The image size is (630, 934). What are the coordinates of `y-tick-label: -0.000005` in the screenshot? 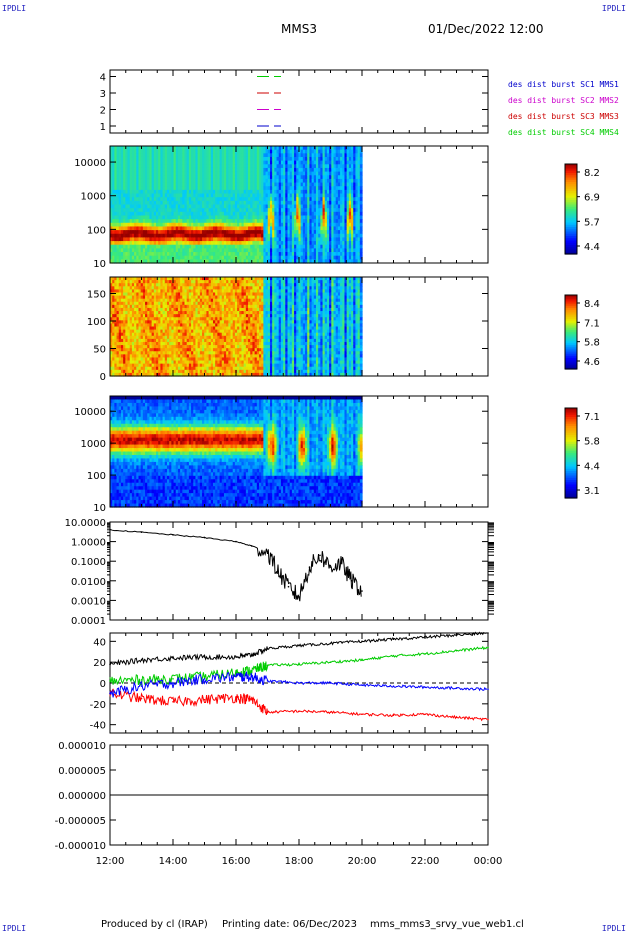 It's located at (80, 821).